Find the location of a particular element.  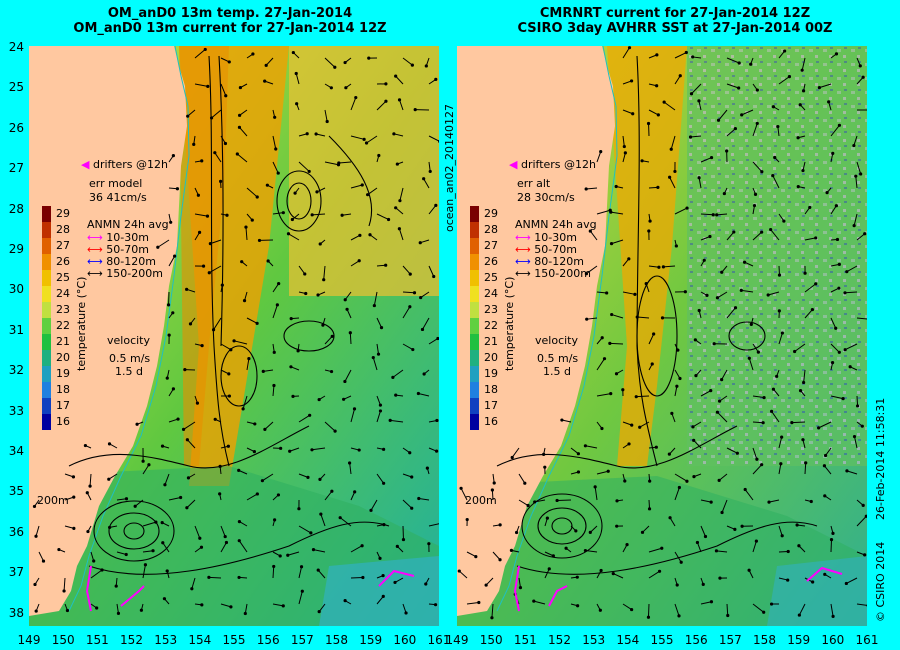

colorbar-step: 25 is located at coordinates (500, 278).